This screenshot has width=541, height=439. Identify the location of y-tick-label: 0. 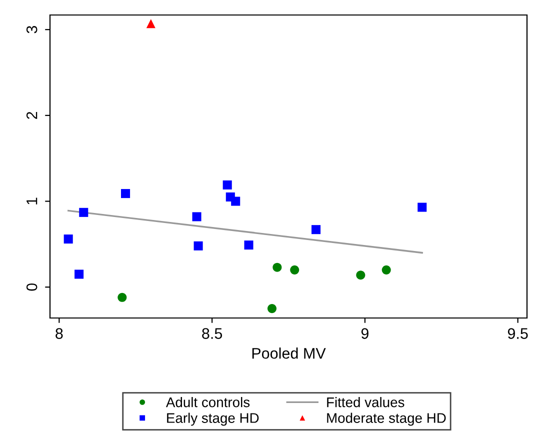
(32, 287).